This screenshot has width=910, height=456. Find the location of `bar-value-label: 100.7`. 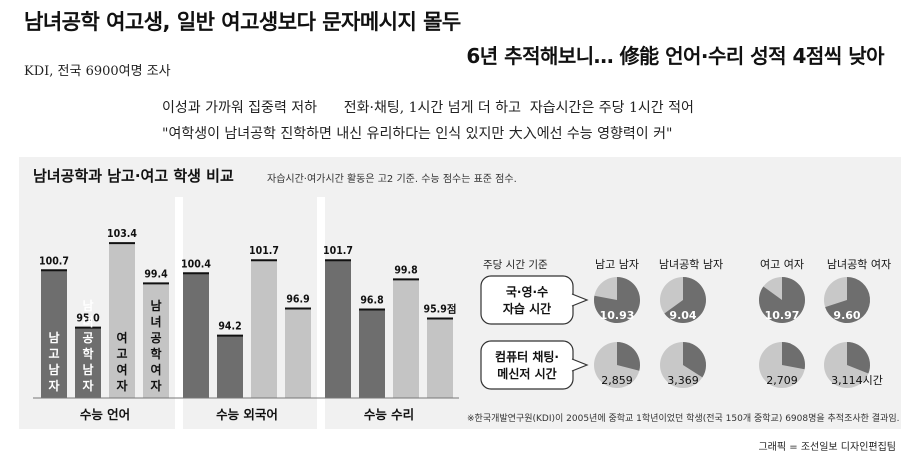

bar-value-label: 100.7 is located at coordinates (54, 261).